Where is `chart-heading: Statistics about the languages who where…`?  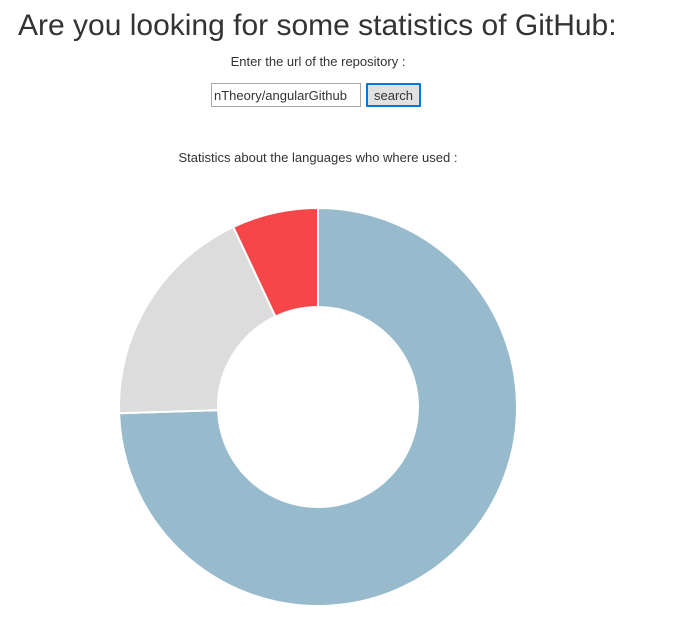 chart-heading: Statistics about the languages who where… is located at coordinates (318, 157).